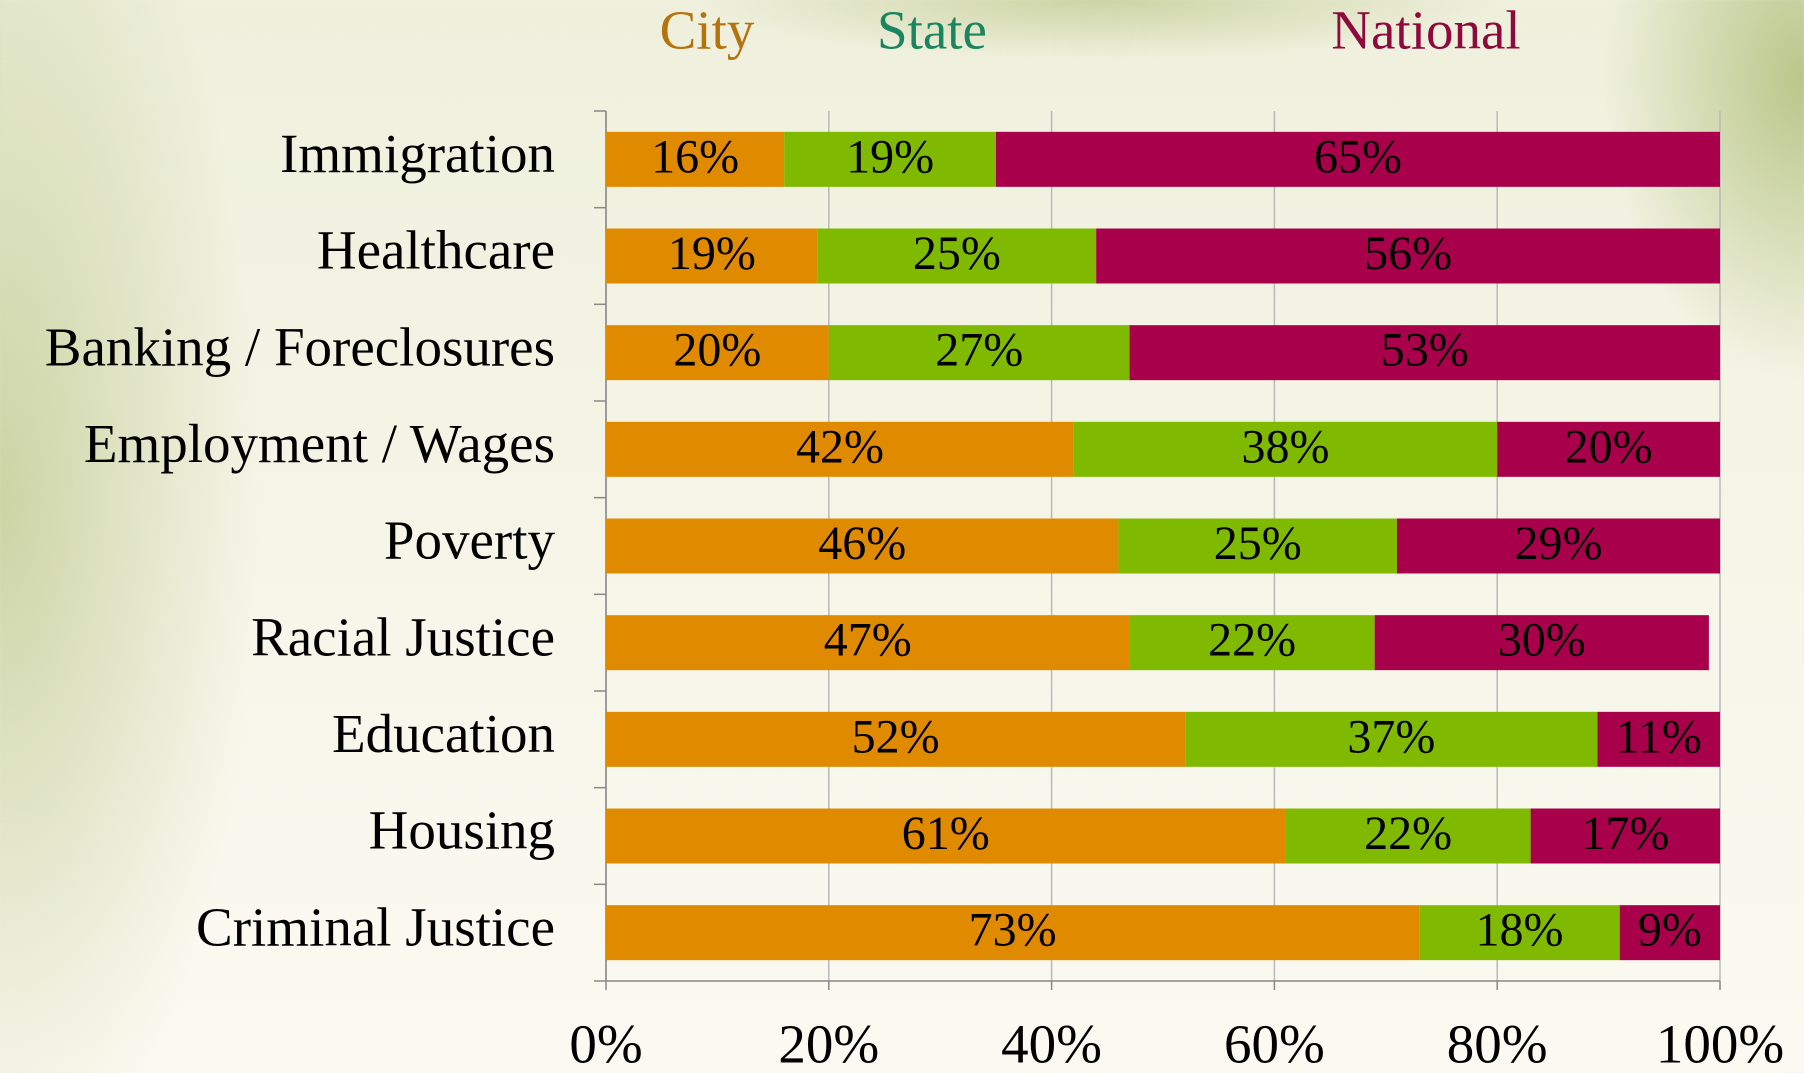  Describe the element at coordinates (1013, 930) in the screenshot. I see `data-label: 73%` at that location.